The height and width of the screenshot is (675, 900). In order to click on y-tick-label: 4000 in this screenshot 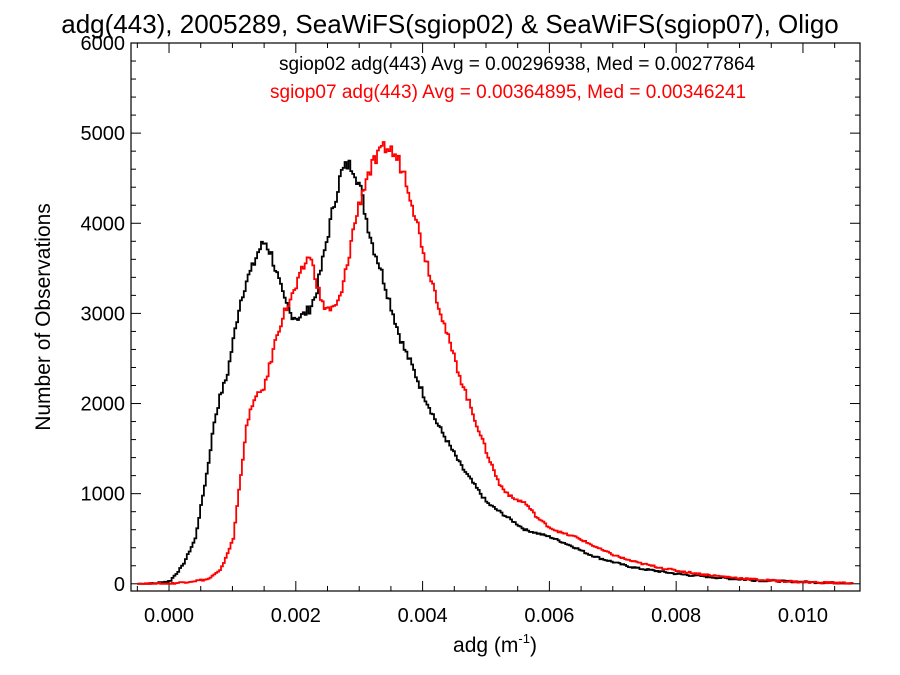, I will do `click(103, 224)`.